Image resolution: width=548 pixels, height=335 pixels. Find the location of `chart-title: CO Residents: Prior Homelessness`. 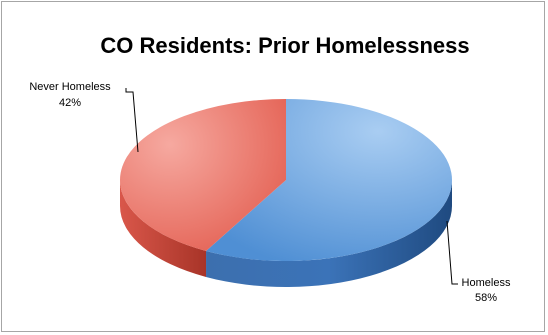

chart-title: CO Residents: Prior Homelessness is located at coordinates (284, 45).